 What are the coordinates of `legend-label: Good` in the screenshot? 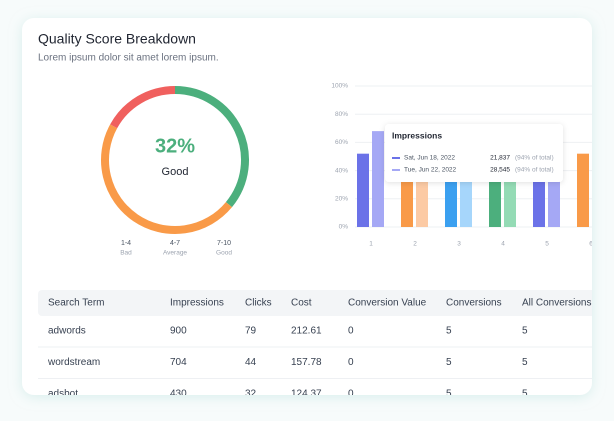 It's located at (224, 253).